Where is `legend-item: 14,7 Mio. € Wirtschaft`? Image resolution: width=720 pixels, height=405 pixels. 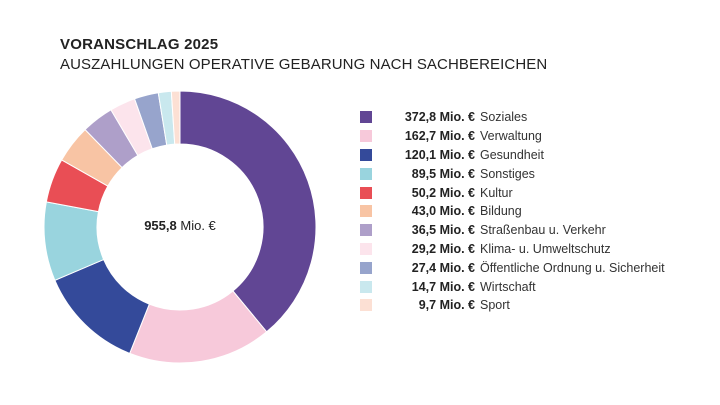 legend-item: 14,7 Mio. € Wirtschaft is located at coordinates (512, 286).